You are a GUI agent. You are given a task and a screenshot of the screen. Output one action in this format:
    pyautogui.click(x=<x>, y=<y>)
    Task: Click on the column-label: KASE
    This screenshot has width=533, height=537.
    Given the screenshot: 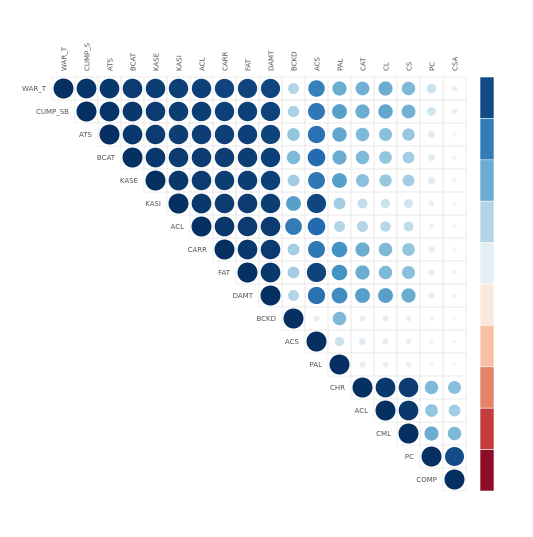 What is the action you would take?
    pyautogui.click(x=157, y=62)
    